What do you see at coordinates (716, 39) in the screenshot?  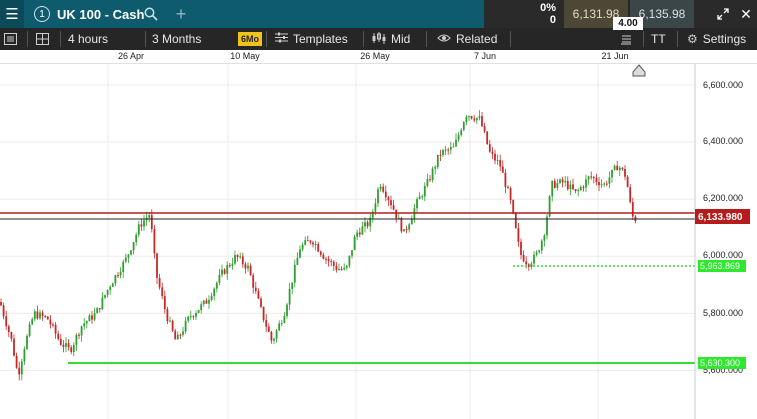 I see `settings-button: ⚙ Settings` at bounding box center [716, 39].